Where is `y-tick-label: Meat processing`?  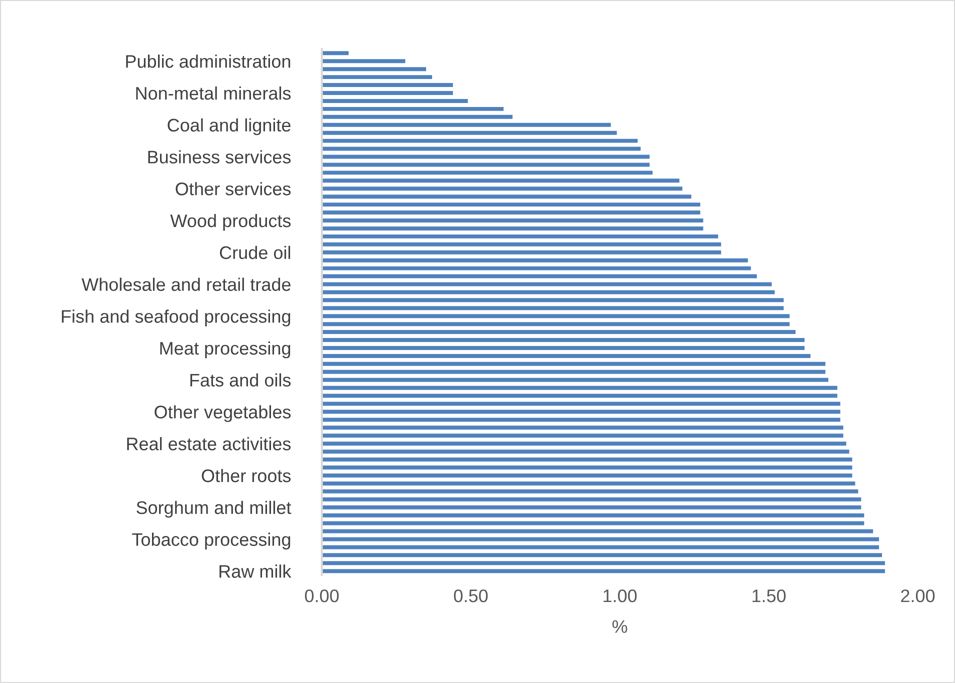 y-tick-label: Meat processing is located at coordinates (225, 349).